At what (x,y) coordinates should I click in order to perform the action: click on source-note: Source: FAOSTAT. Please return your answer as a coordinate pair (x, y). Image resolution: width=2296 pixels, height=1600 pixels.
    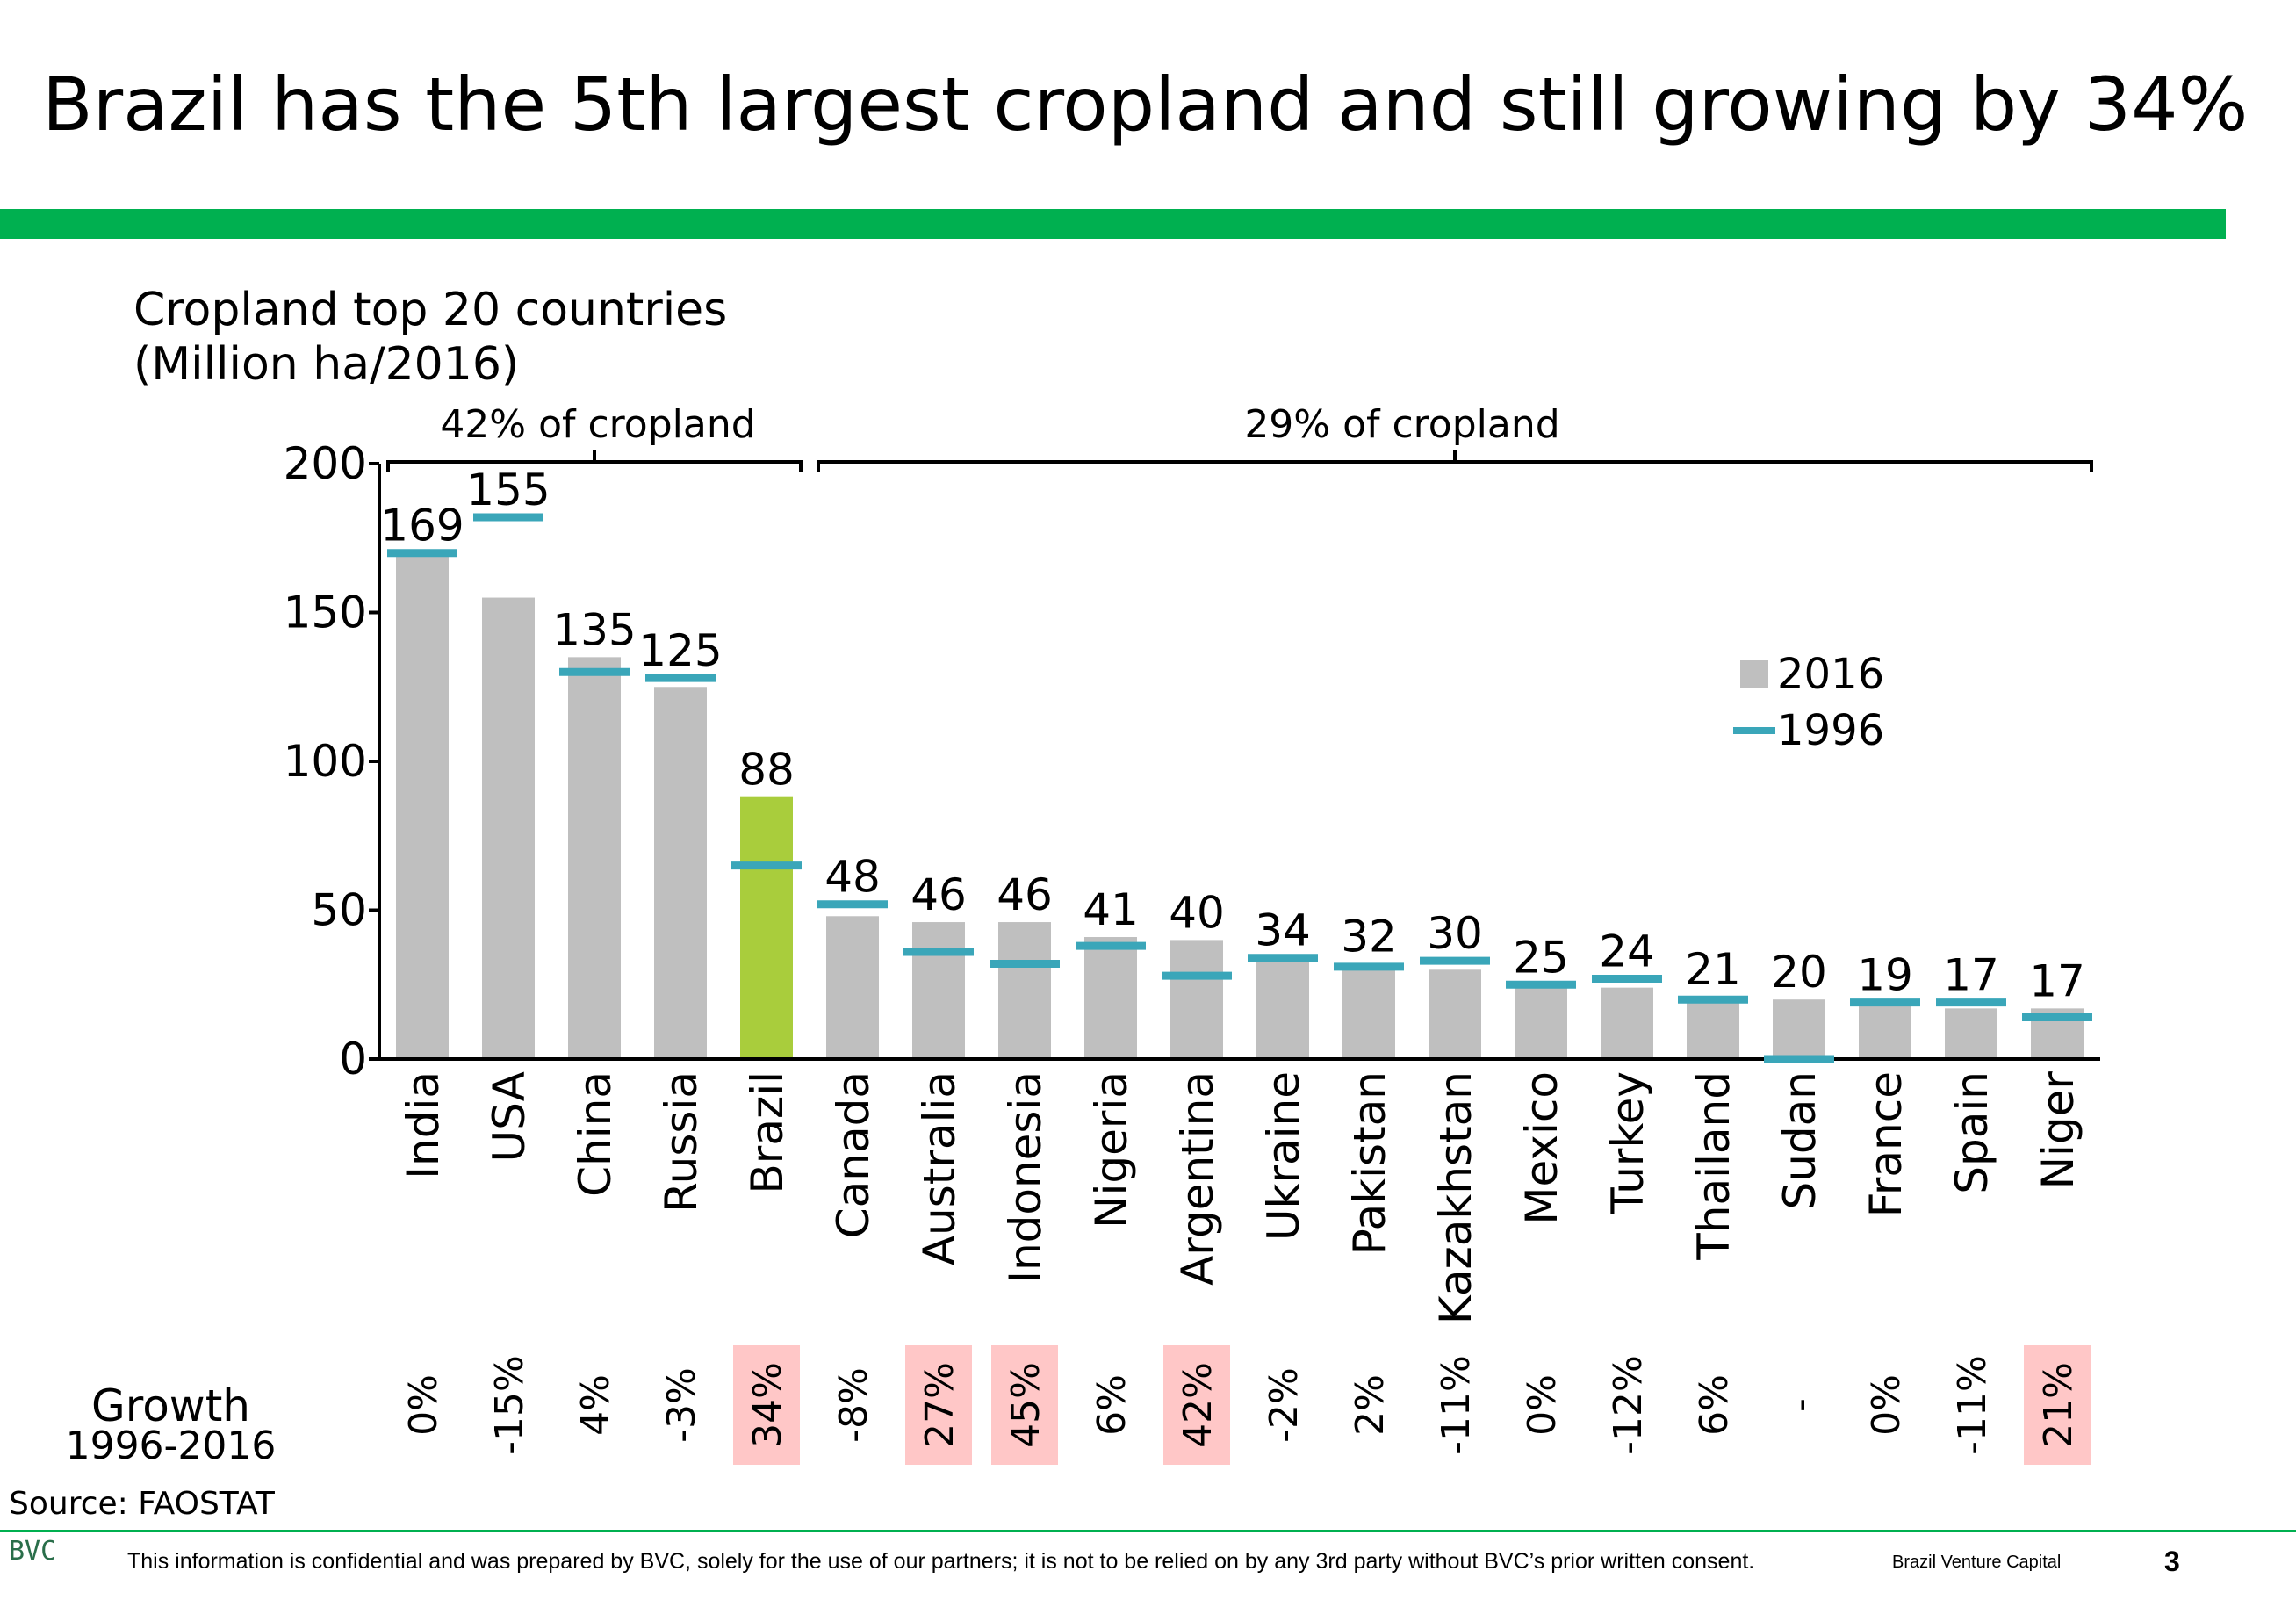
    Looking at the image, I should click on (142, 1504).